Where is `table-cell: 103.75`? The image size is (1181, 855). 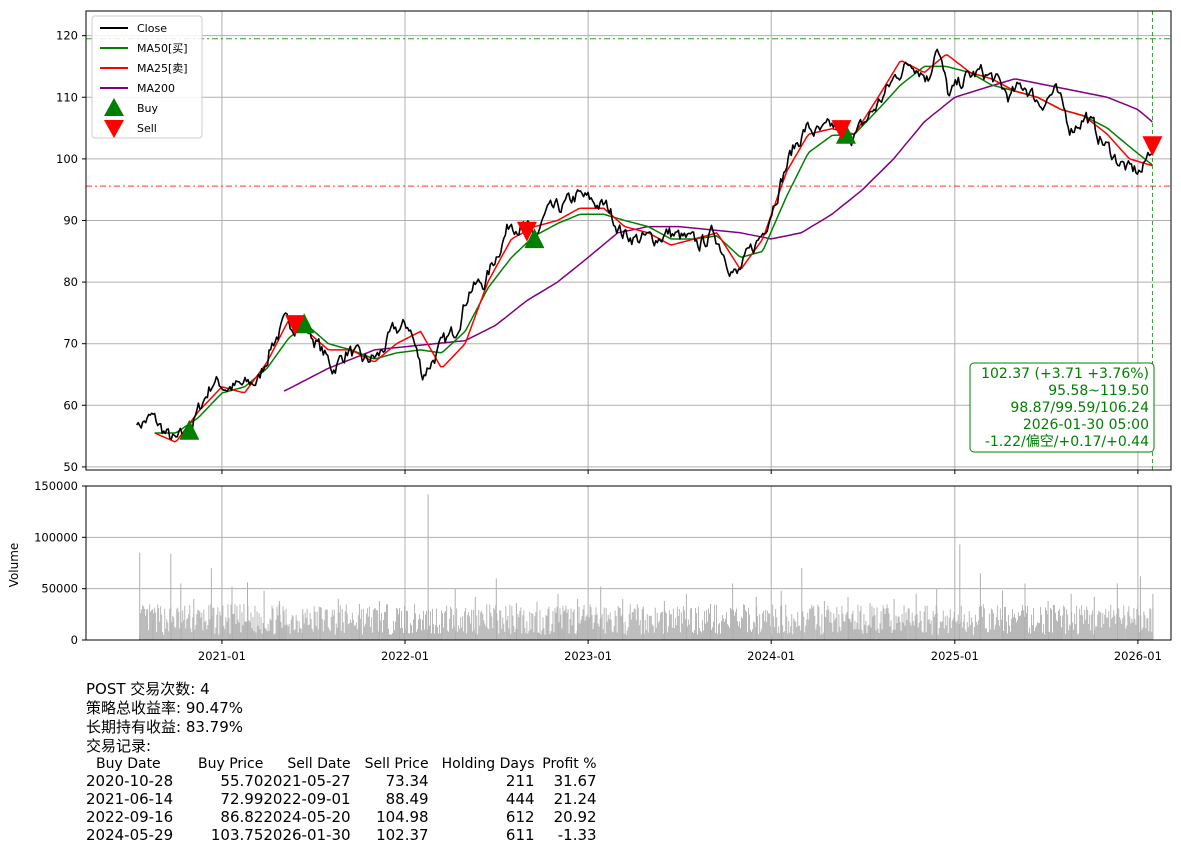 table-cell: 103.75 is located at coordinates (237, 835).